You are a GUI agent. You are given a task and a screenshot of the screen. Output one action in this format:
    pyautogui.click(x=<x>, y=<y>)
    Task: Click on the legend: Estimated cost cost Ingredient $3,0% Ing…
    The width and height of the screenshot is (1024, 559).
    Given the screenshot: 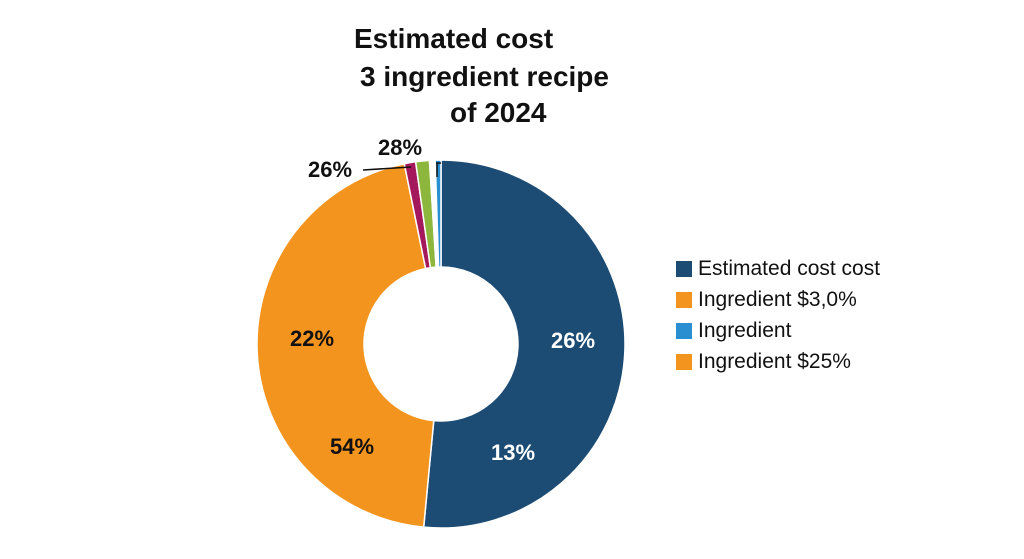 What is the action you would take?
    pyautogui.click(x=778, y=315)
    